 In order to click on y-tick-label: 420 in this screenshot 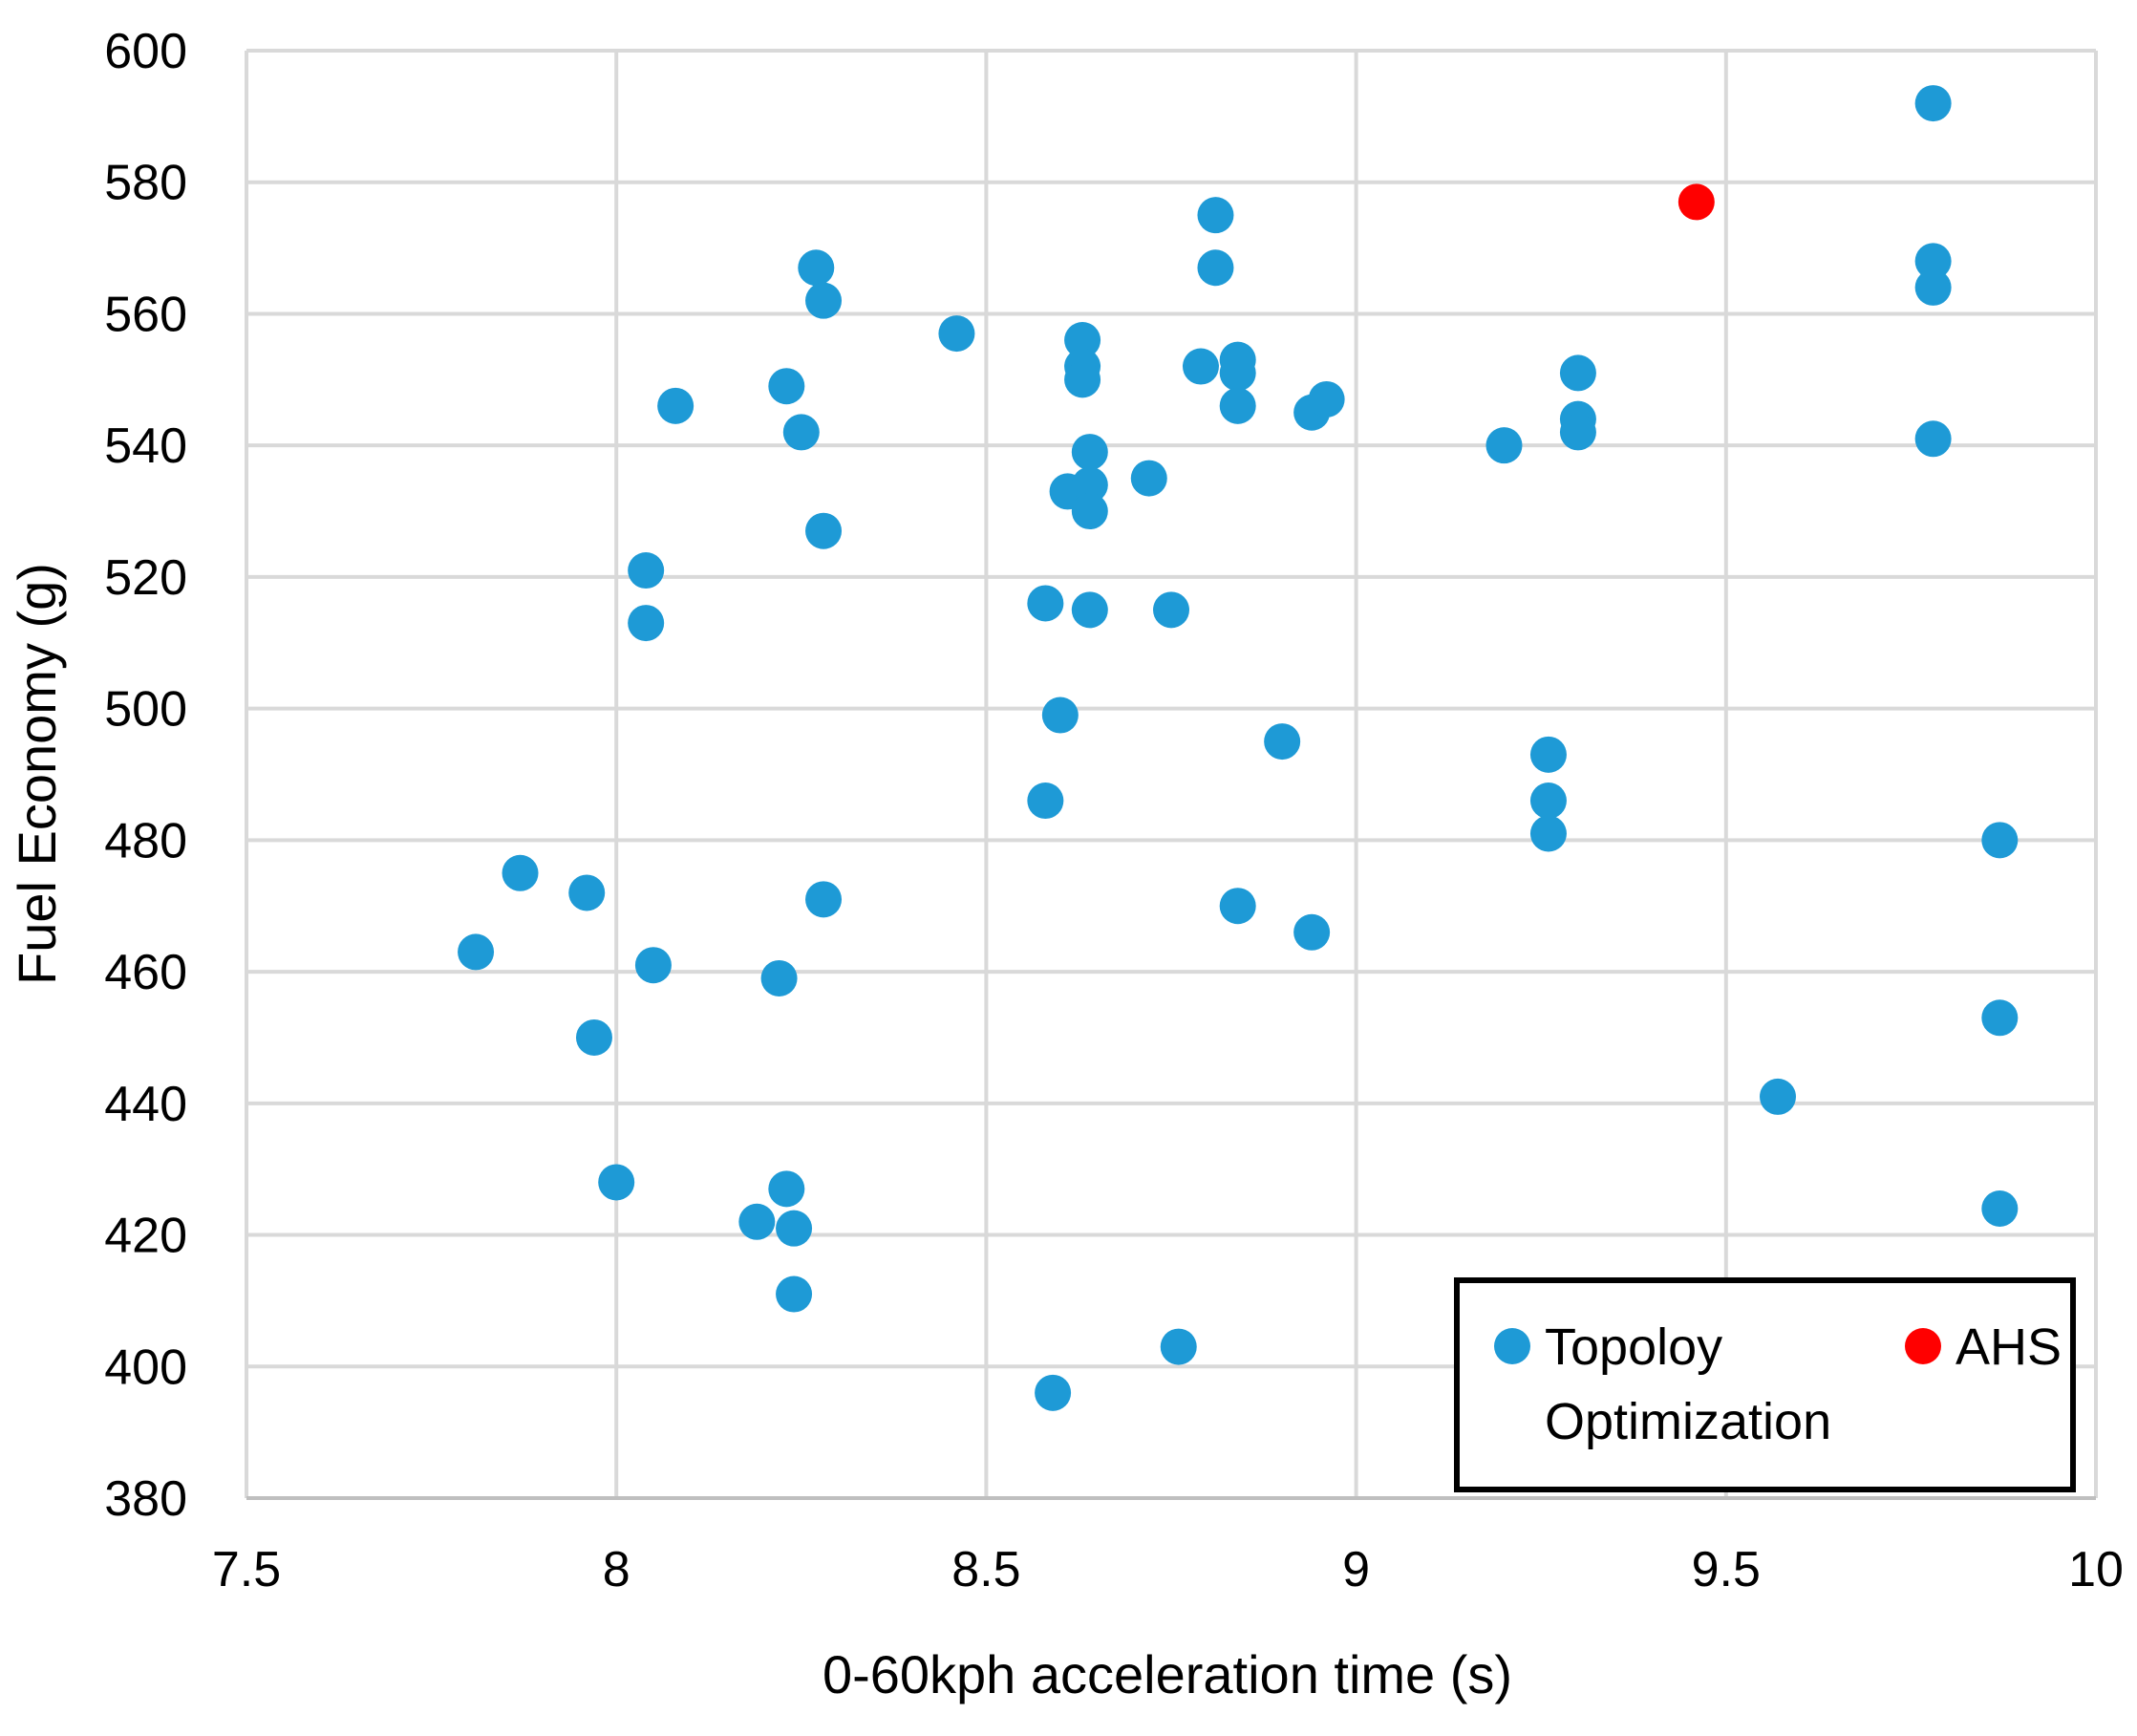, I will do `click(146, 1236)`.